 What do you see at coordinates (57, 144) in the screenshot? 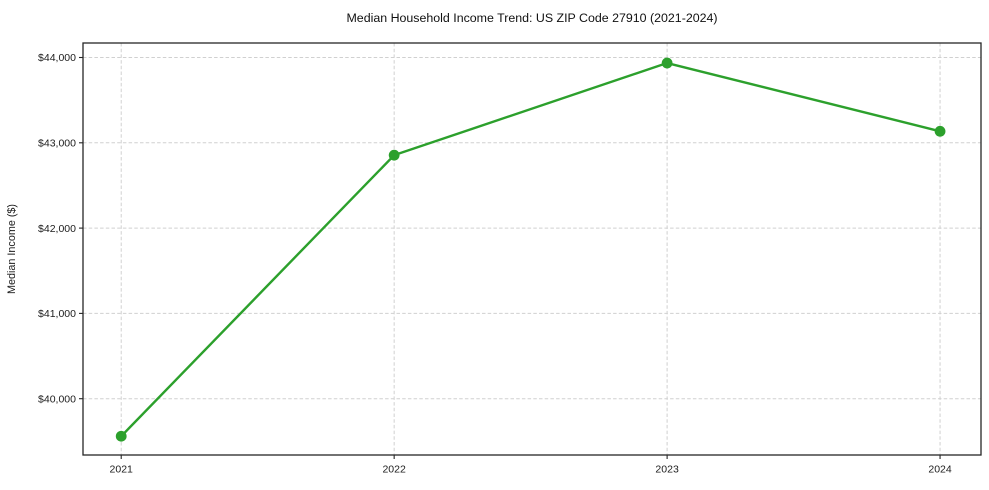
I see `y-tick-label: $43,000` at bounding box center [57, 144].